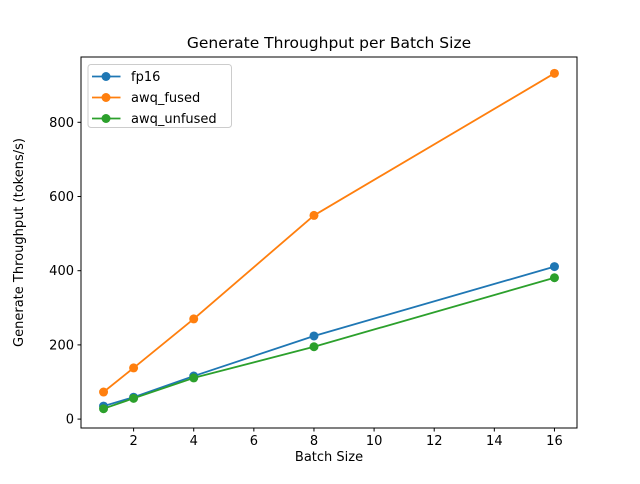 The height and width of the screenshot is (484, 640). I want to click on legend-box, so click(159, 96).